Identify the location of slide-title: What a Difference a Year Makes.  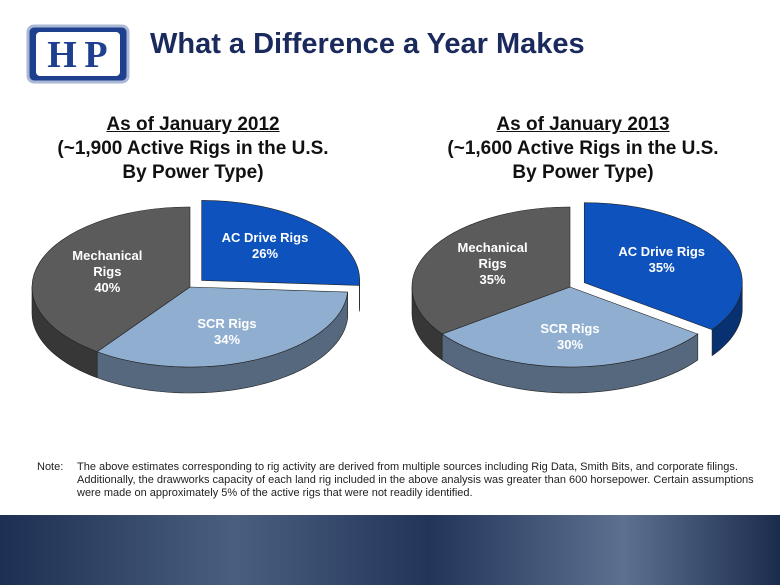
(367, 44).